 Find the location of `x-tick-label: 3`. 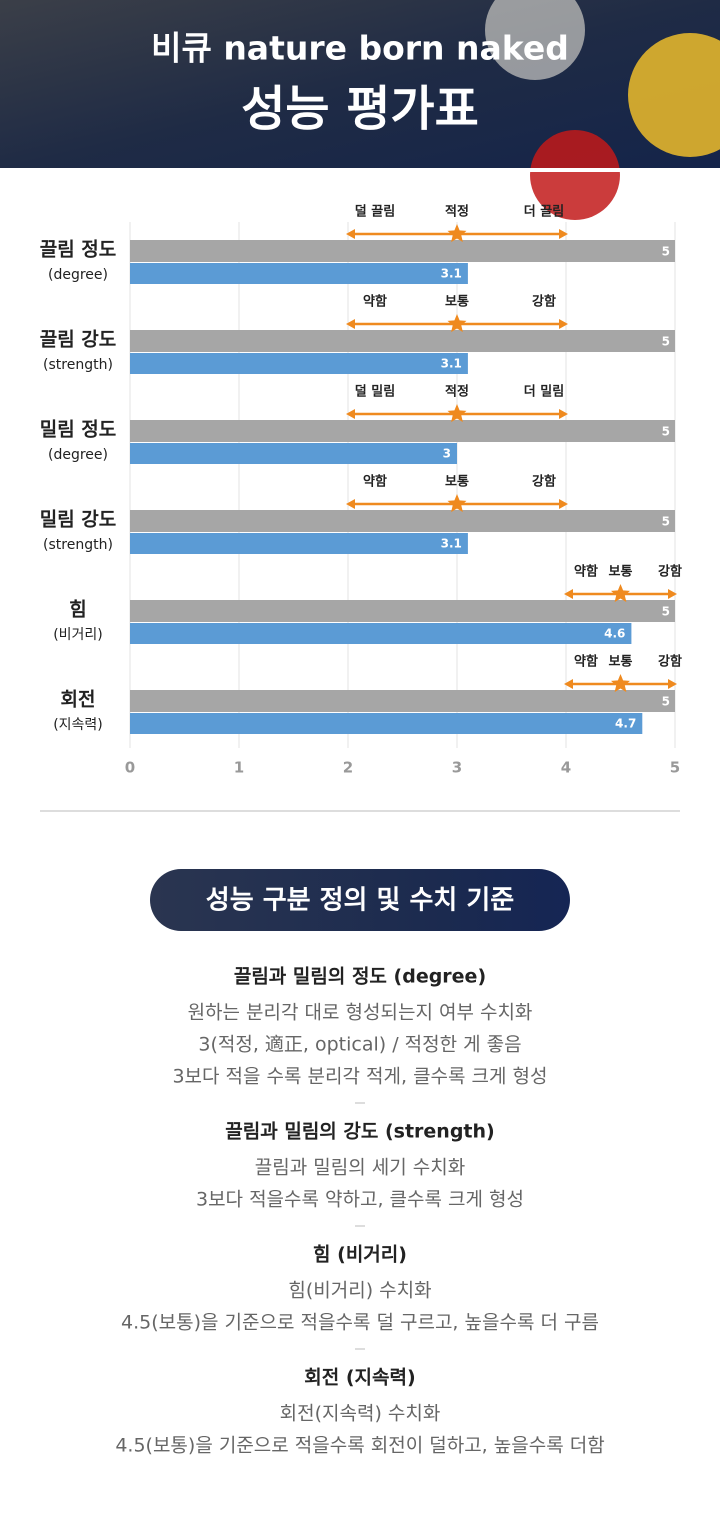

x-tick-label: 3 is located at coordinates (457, 768).